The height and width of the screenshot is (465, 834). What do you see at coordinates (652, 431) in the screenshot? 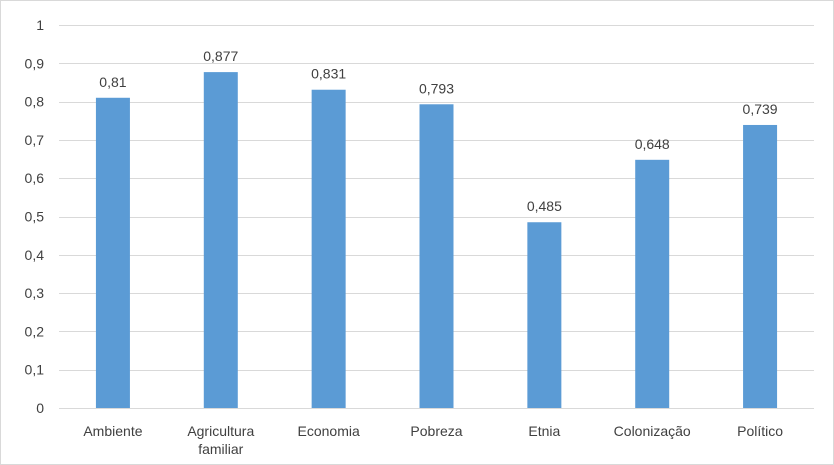
I see `x-tick-label: Colonização` at bounding box center [652, 431].